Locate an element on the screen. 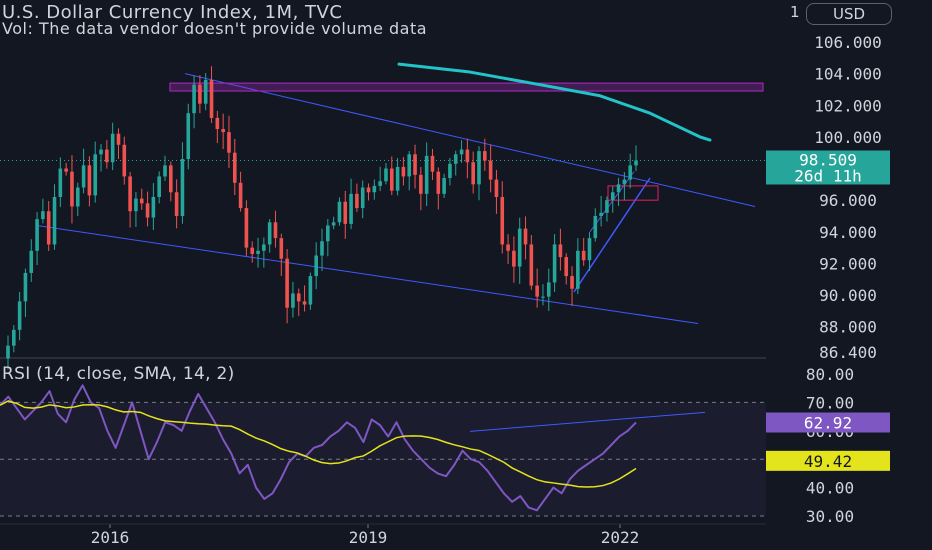 The image size is (932, 550). price-tick-label: 96.000 is located at coordinates (848, 200).